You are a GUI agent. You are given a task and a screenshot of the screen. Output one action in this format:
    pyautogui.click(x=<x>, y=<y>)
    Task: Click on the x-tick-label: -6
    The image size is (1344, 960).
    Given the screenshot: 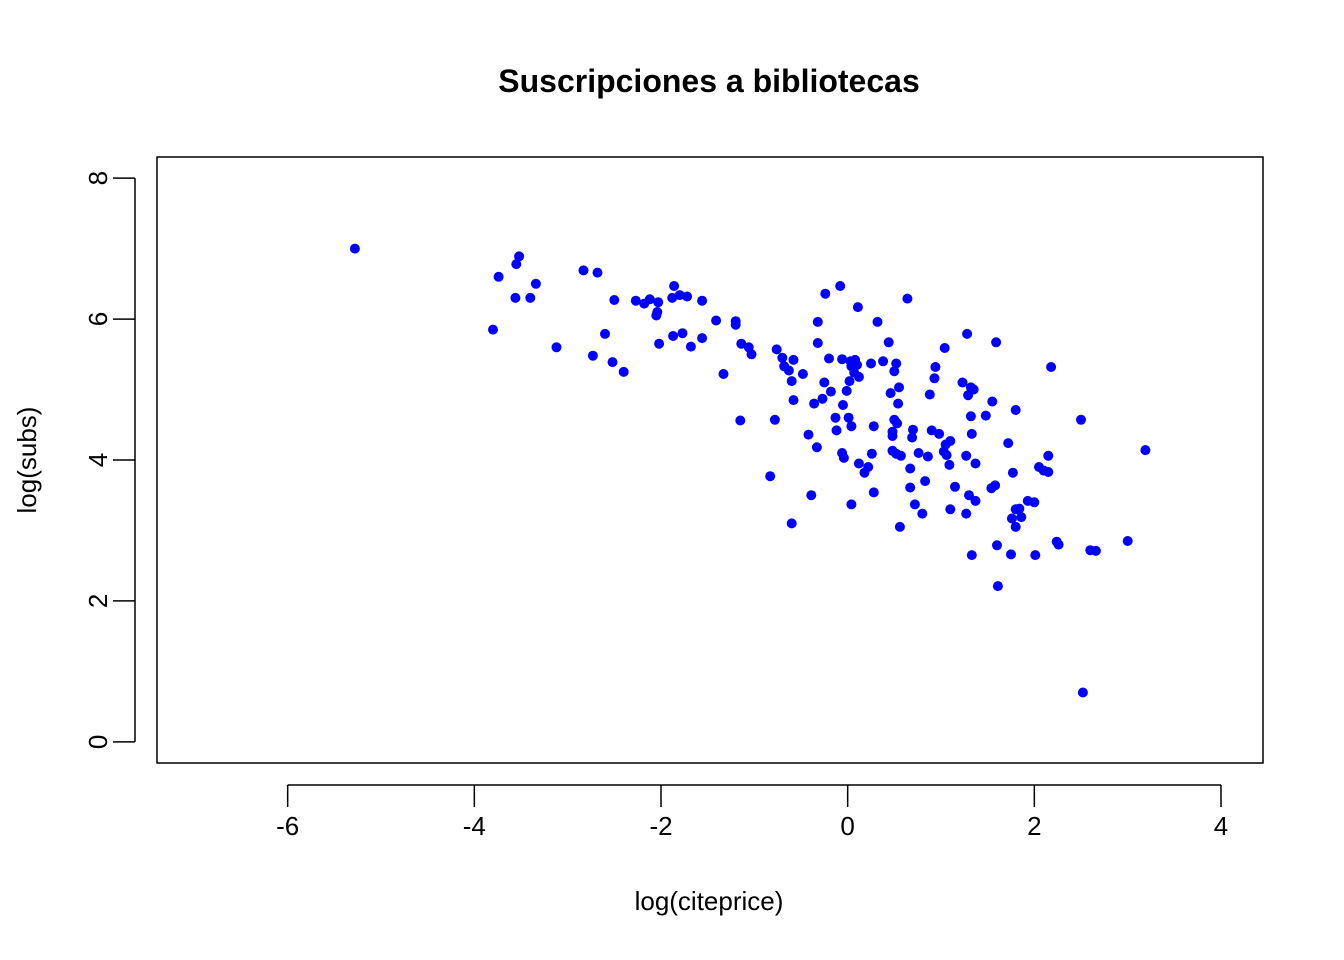 What is the action you would take?
    pyautogui.click(x=287, y=826)
    